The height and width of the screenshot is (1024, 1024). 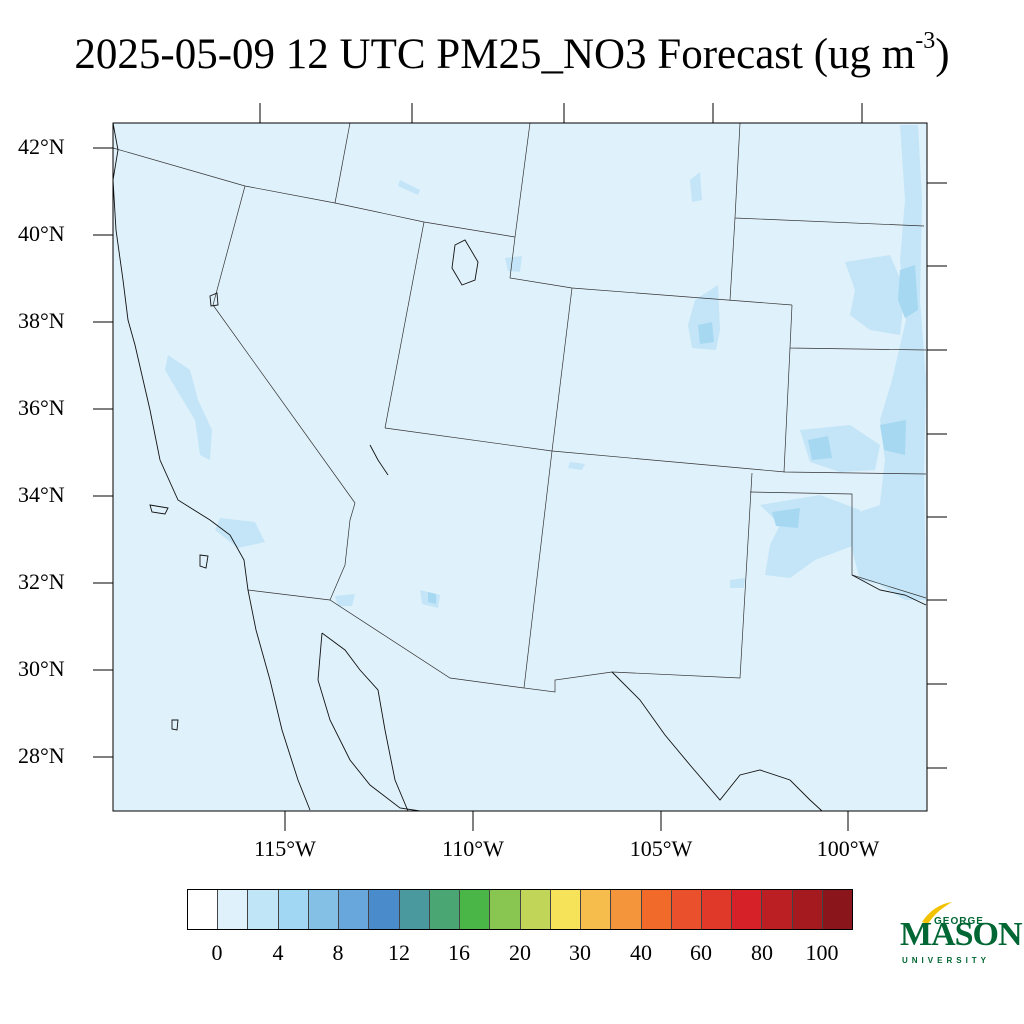 I want to click on colorbar-label-16: 16, so click(x=459, y=952).